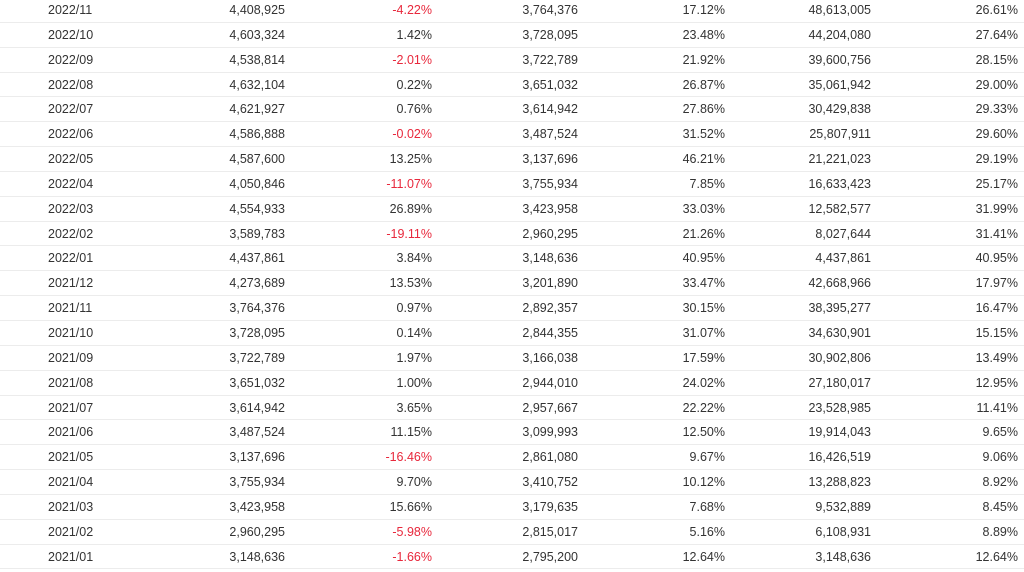 The height and width of the screenshot is (572, 1024). Describe the element at coordinates (996, 332) in the screenshot. I see `cumulative-rate-cell: 15.15%` at that location.